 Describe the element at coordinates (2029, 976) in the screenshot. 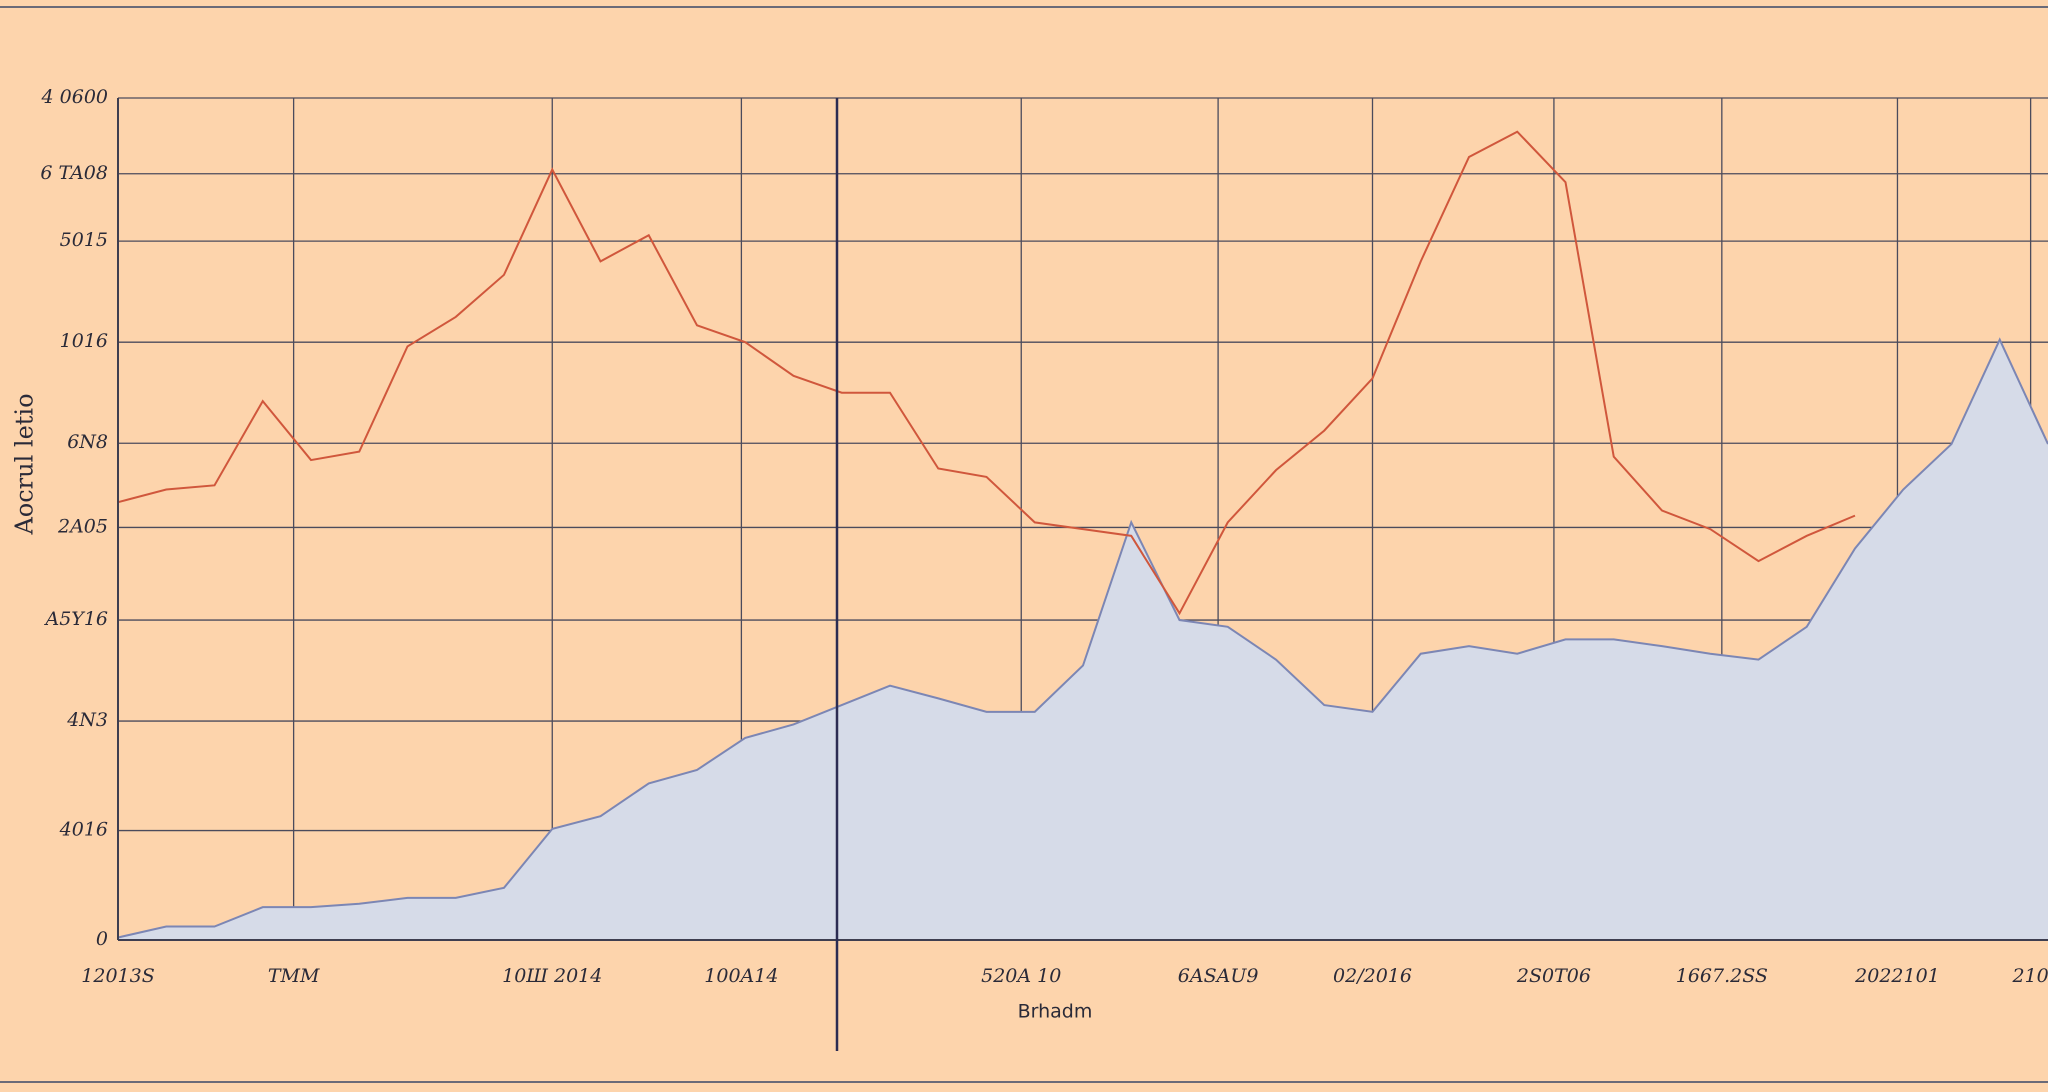

I see `x-tick-label: 210` at that location.